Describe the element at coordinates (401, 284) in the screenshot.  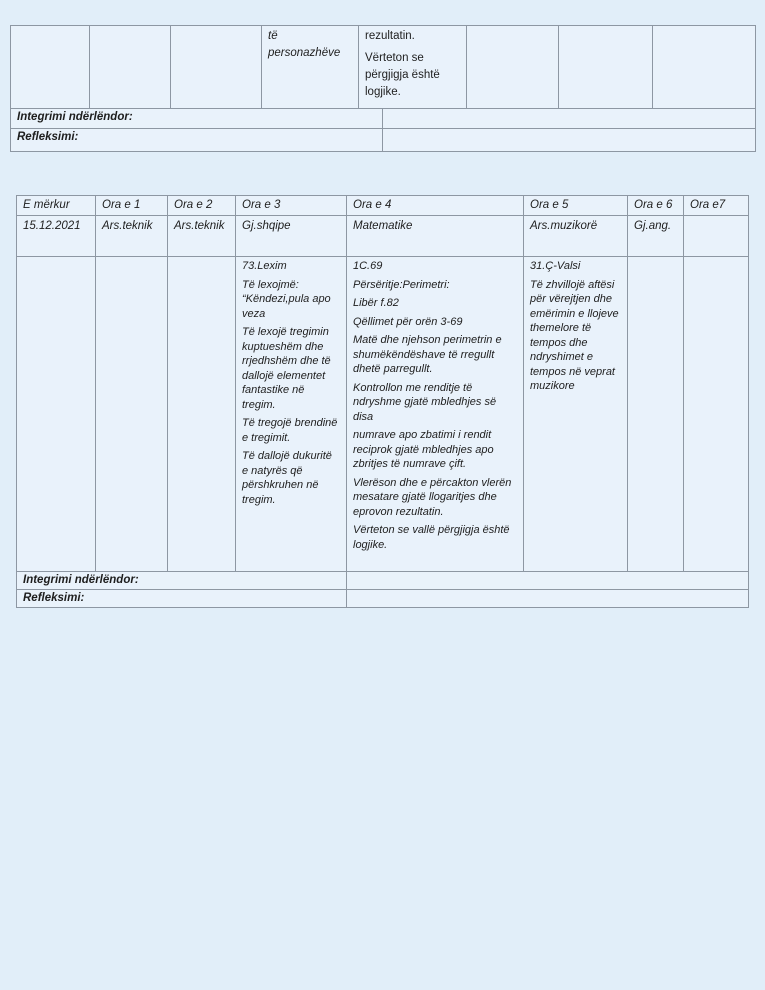
I see `paragraph: Përsëritje:Perimetri:` at that location.